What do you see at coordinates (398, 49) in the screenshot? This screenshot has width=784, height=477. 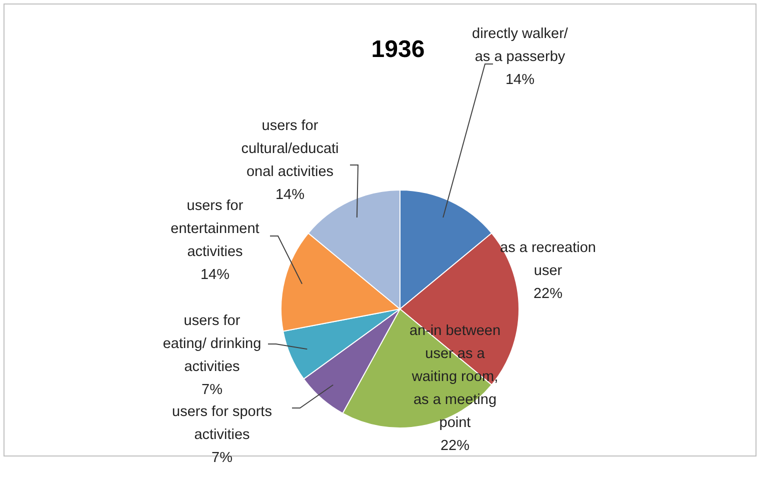 I see `chart-title: 1936` at bounding box center [398, 49].